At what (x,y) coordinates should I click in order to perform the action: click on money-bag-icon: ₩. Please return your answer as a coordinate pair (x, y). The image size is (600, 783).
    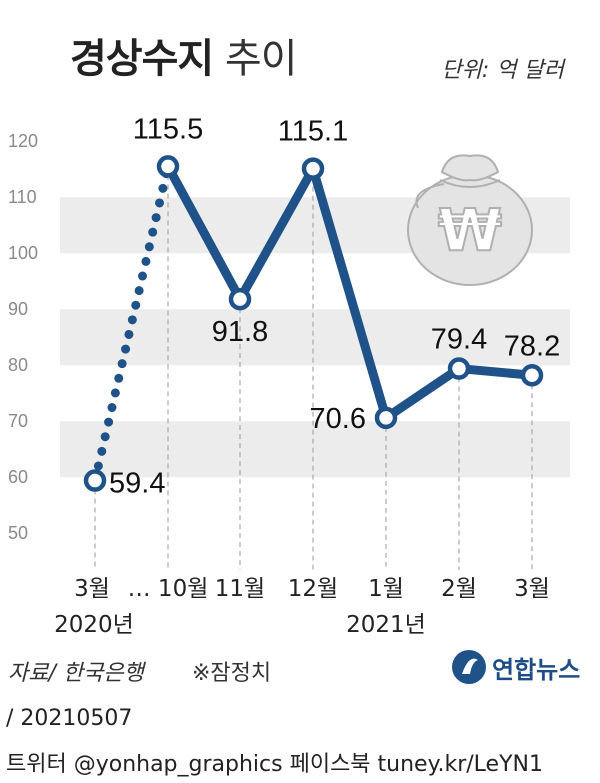
    Looking at the image, I should click on (470, 220).